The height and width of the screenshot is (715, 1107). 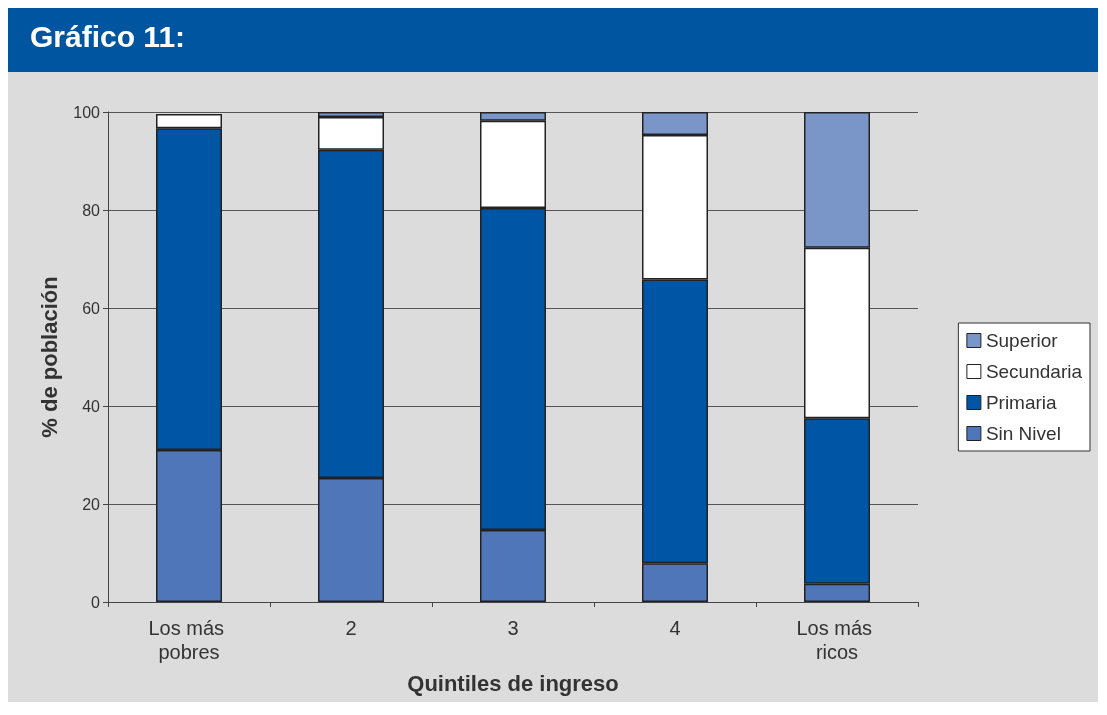 I want to click on legend-label: Sin Nivel, so click(x=1023, y=433).